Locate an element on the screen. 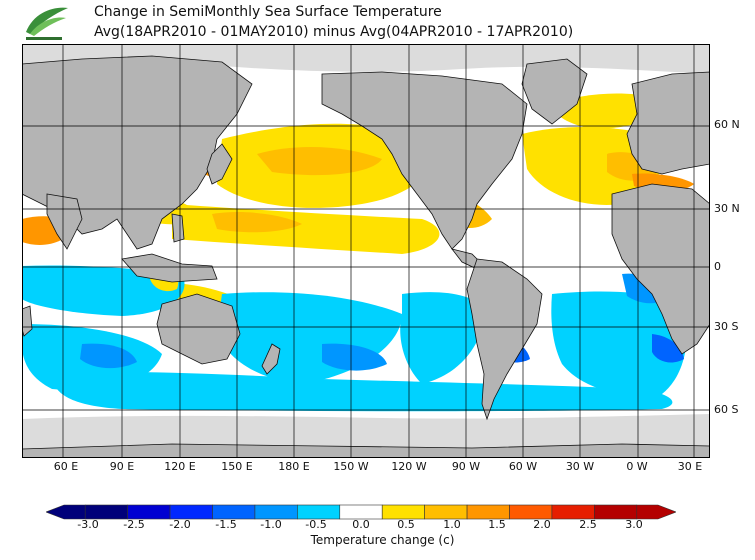 This screenshot has height=560, width=755. colorbar-cap-high is located at coordinates (656, 512).